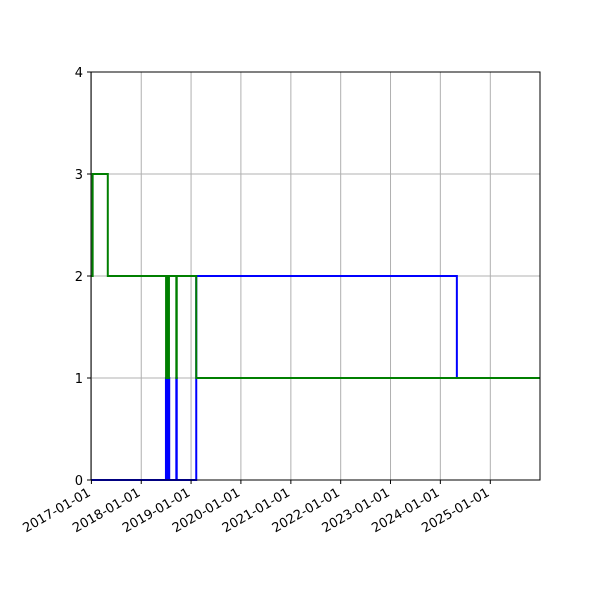 The width and height of the screenshot is (600, 600). Describe the element at coordinates (79, 481) in the screenshot. I see `y-tick-label: 0` at that location.